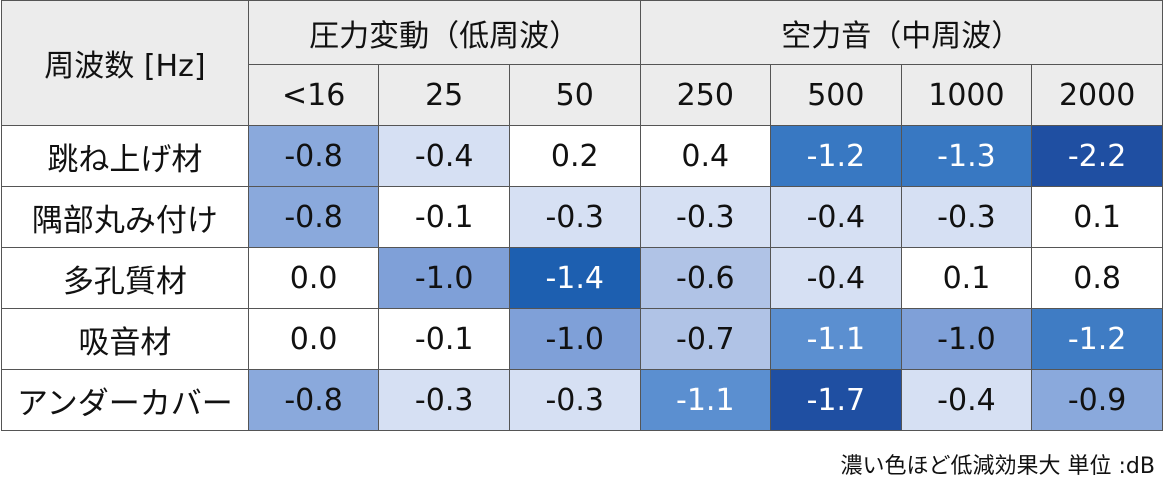 The width and height of the screenshot is (1163, 480). I want to click on freq-header: 50, so click(574, 95).